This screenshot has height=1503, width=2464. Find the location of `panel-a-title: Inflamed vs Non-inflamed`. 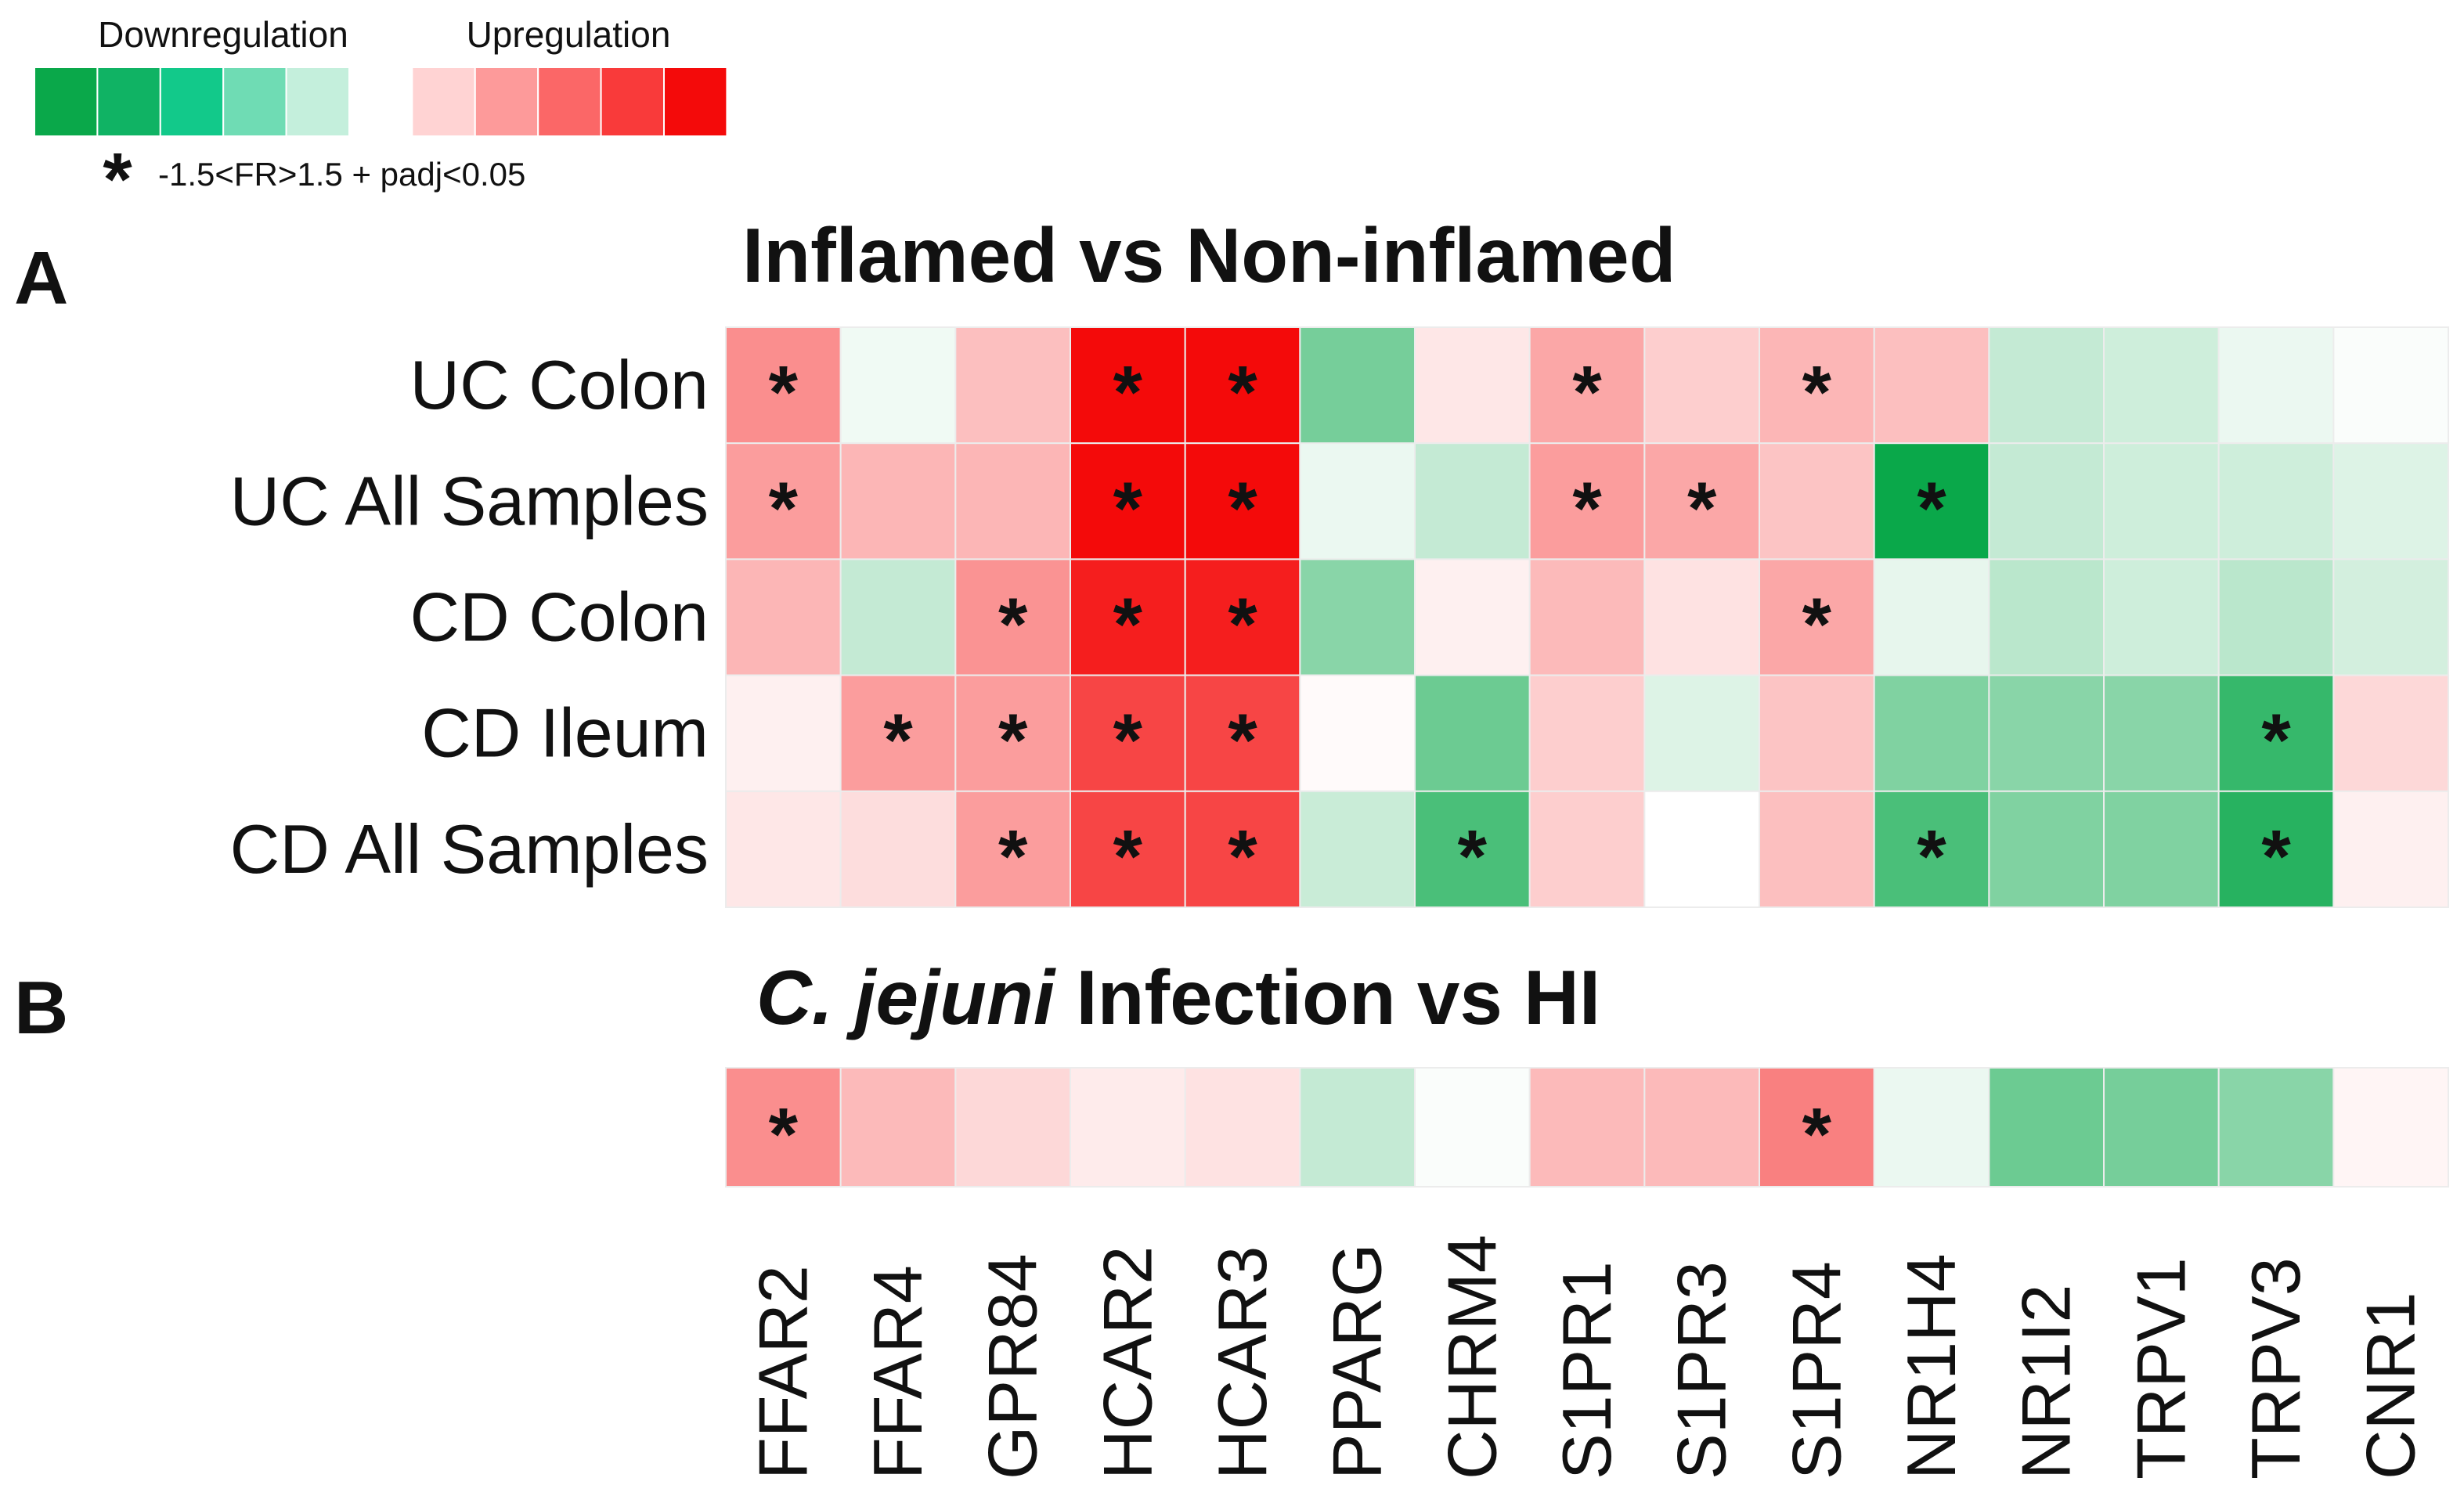

panel-a-title: Inflamed vs Non-inflamed is located at coordinates (1209, 255).